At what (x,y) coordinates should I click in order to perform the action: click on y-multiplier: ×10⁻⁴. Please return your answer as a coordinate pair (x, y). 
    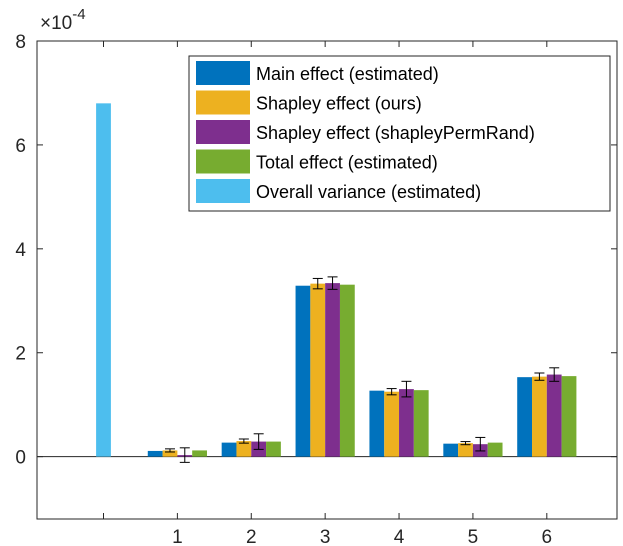
    Looking at the image, I should click on (63, 20).